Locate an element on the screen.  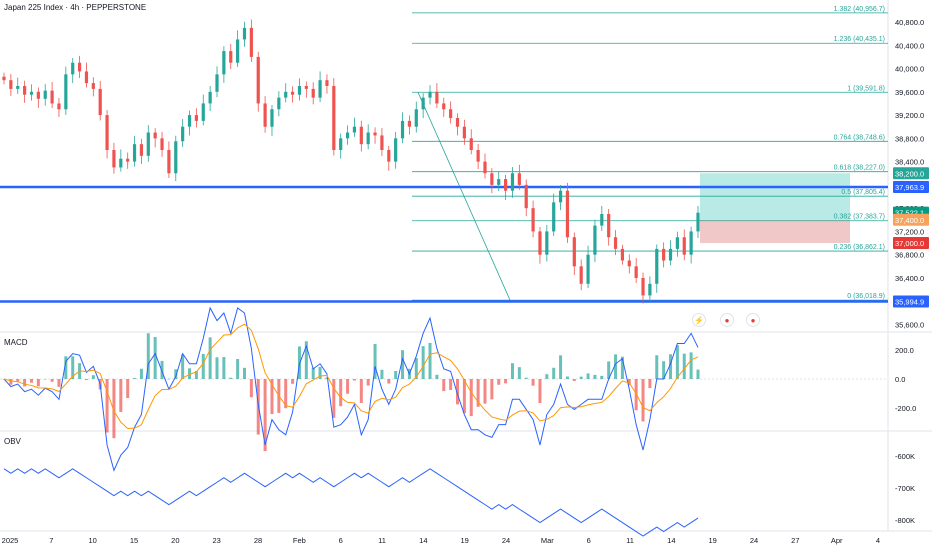
fib-level-label: 0 (36,018.9) is located at coordinates (866, 296).